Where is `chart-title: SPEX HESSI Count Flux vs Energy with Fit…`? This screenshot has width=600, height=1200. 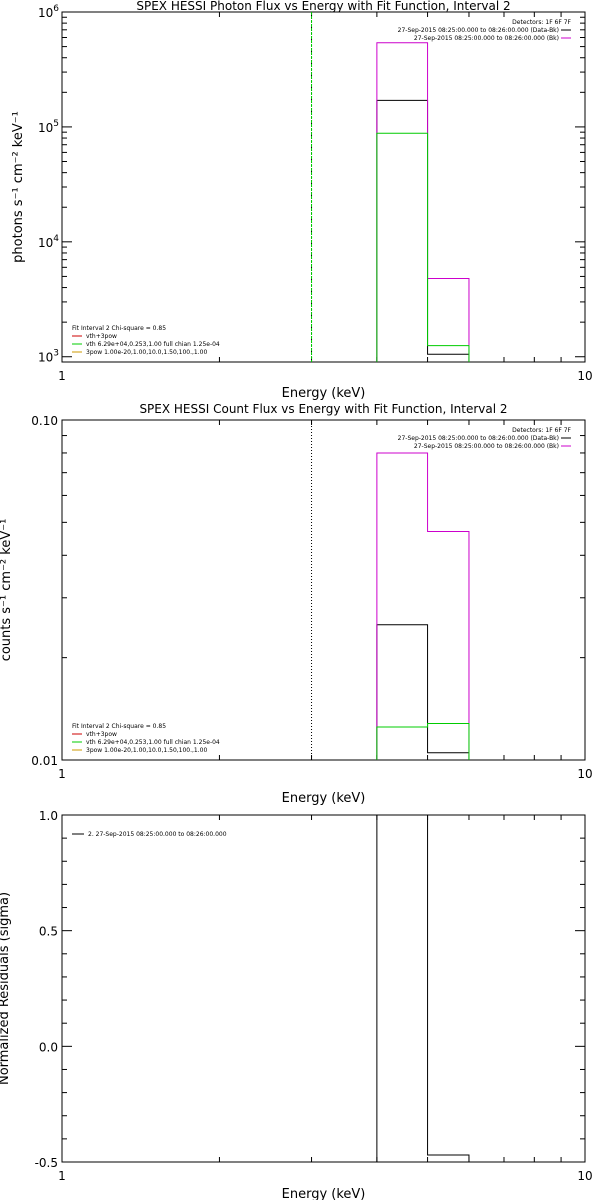 chart-title: SPEX HESSI Count Flux vs Energy with Fit… is located at coordinates (323, 409).